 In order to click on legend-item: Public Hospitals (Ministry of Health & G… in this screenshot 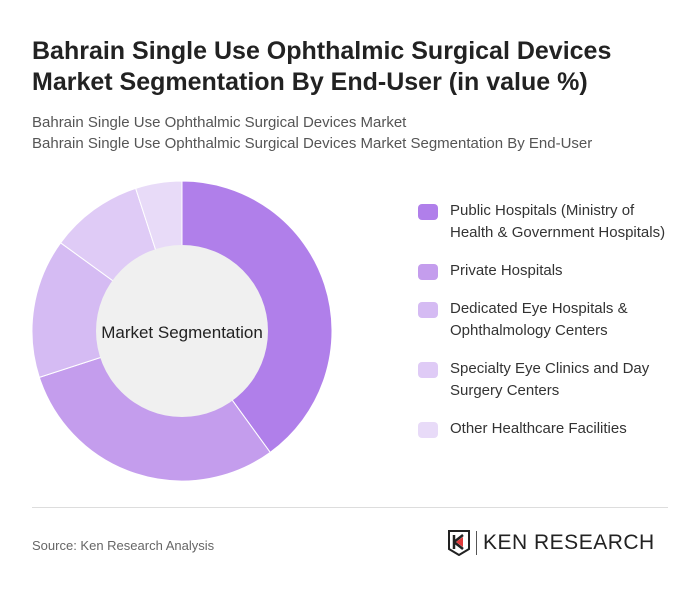, I will do `click(548, 222)`.